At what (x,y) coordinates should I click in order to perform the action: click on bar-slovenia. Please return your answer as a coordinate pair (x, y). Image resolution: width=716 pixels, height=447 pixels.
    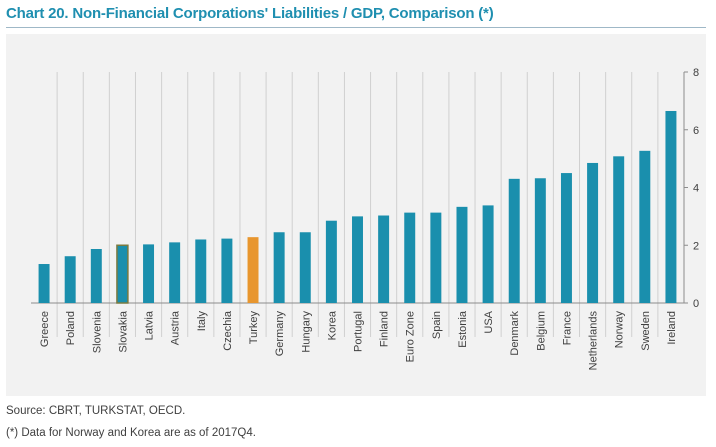
    Looking at the image, I should click on (96, 276).